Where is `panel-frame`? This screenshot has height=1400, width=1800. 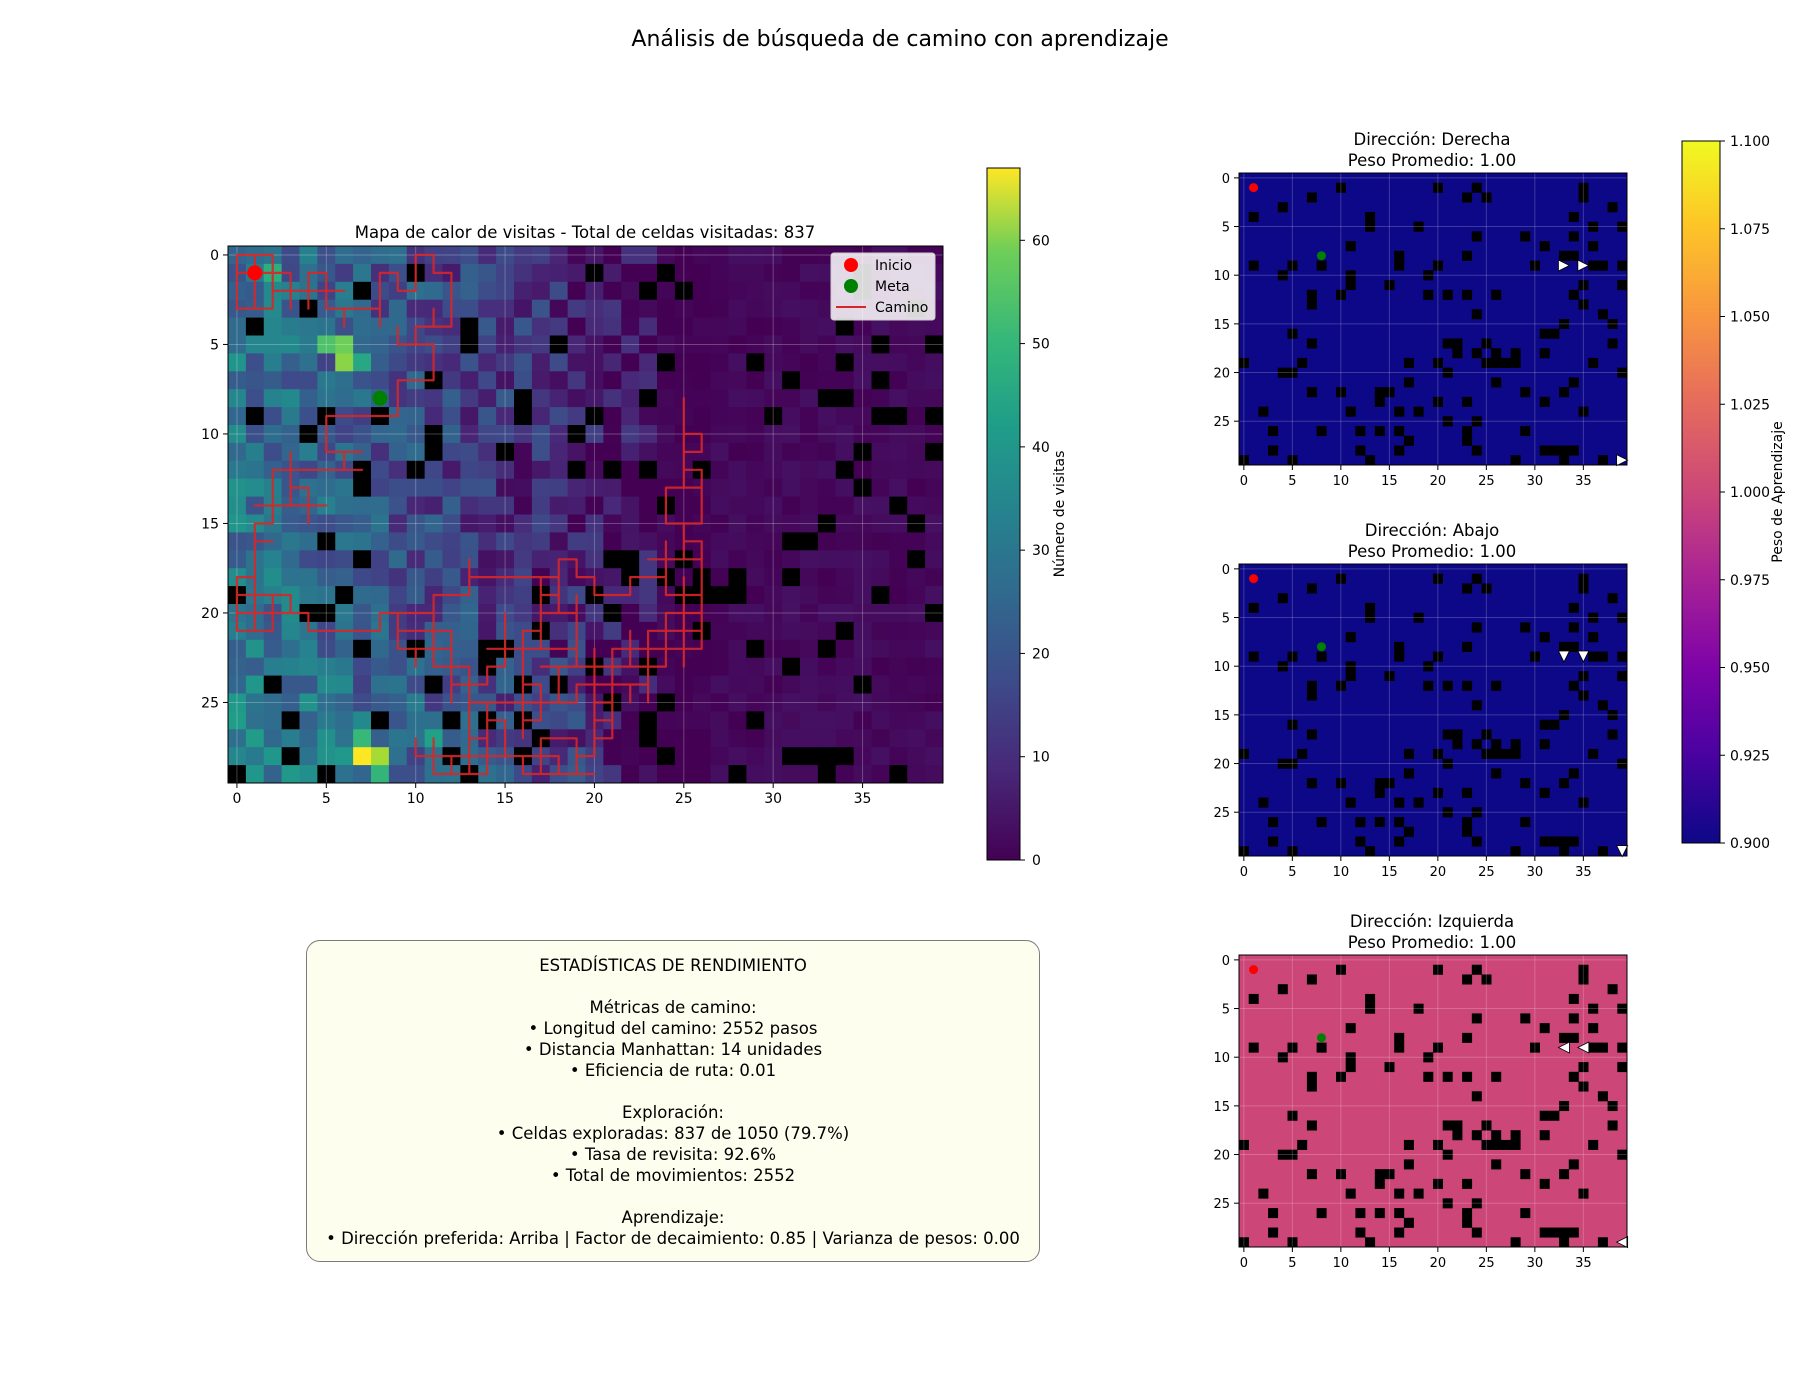
panel-frame is located at coordinates (1433, 710).